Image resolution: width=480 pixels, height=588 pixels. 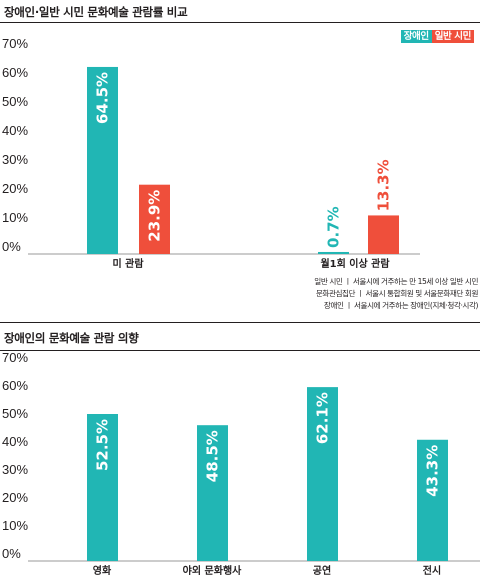 I want to click on legend-item-series-1: 장애인, so click(x=416, y=36).